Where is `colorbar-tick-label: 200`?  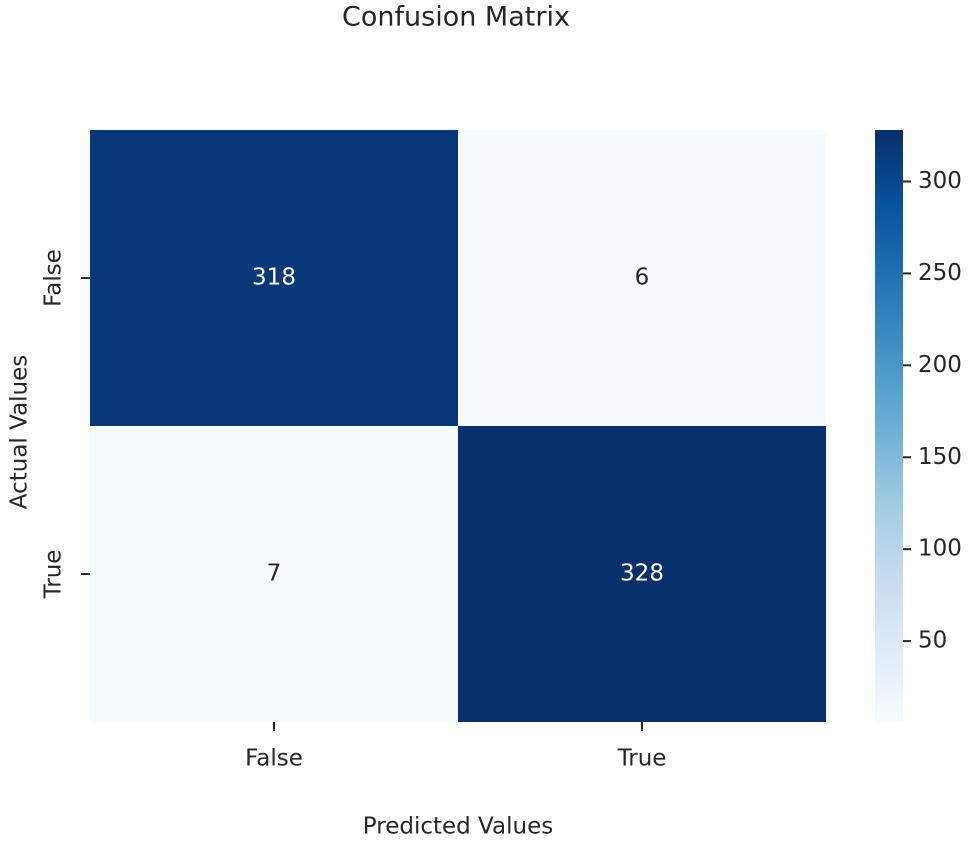
colorbar-tick-label: 200 is located at coordinates (940, 365).